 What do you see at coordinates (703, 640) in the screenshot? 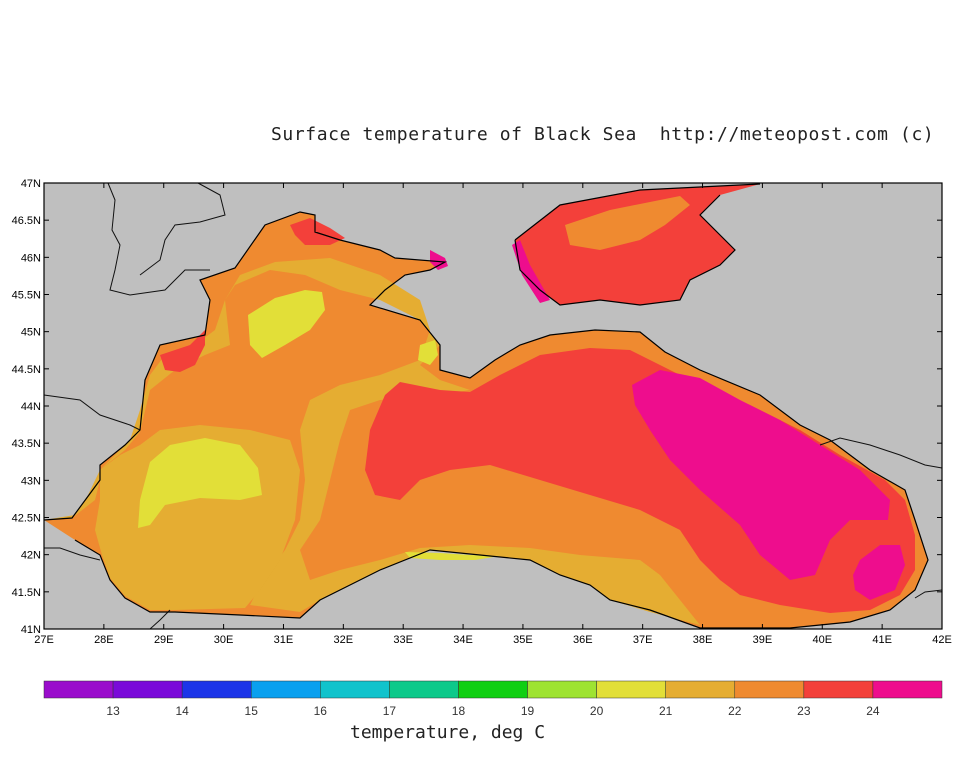
I see `x-tick-label: 38E` at bounding box center [703, 640].